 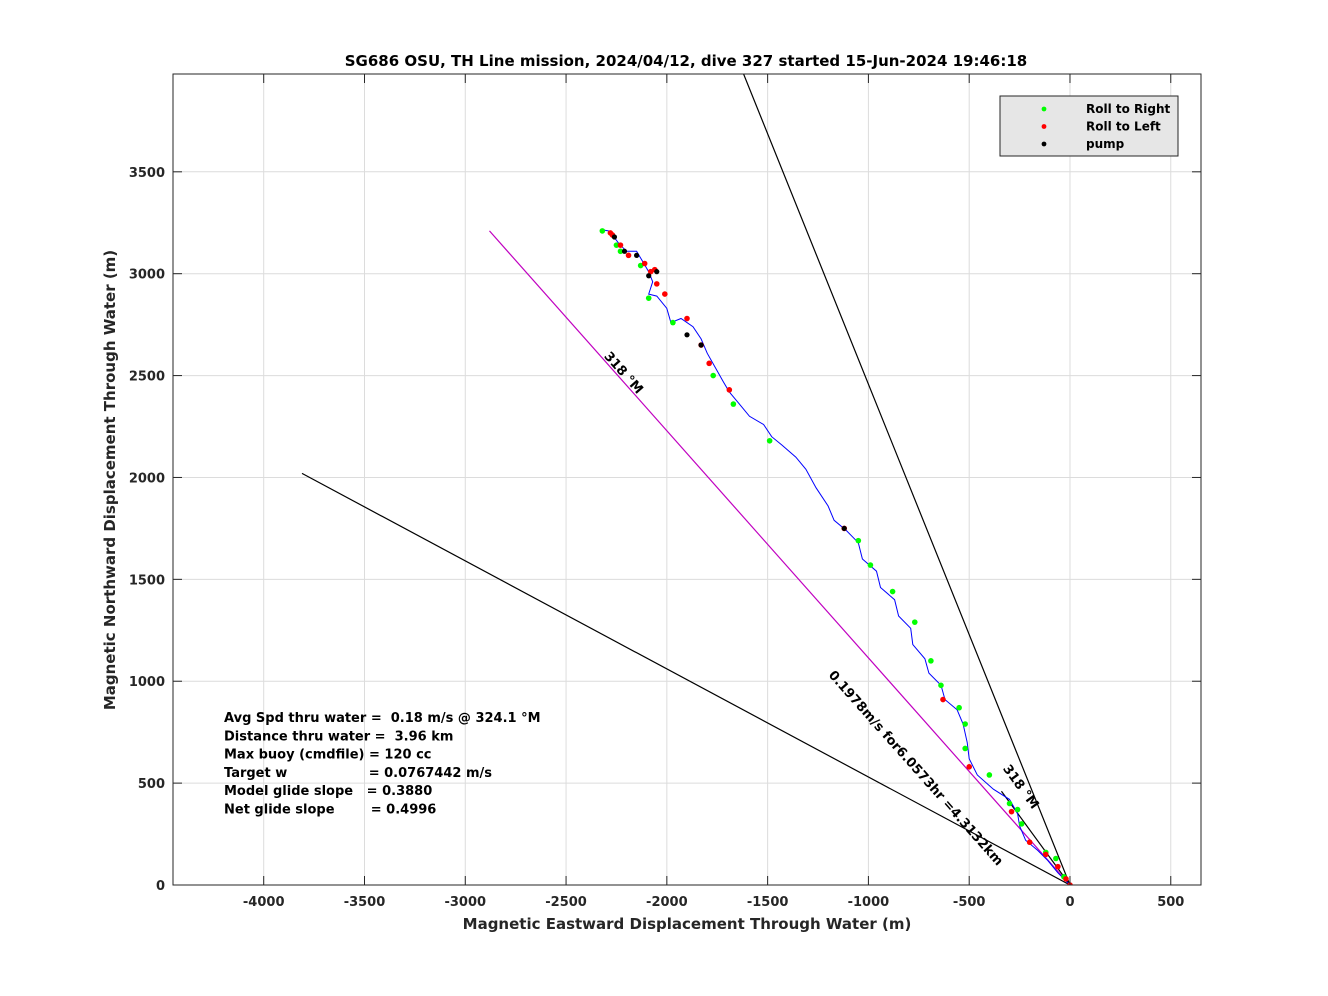 I want to click on y-tick-label: 1500, so click(x=147, y=580).